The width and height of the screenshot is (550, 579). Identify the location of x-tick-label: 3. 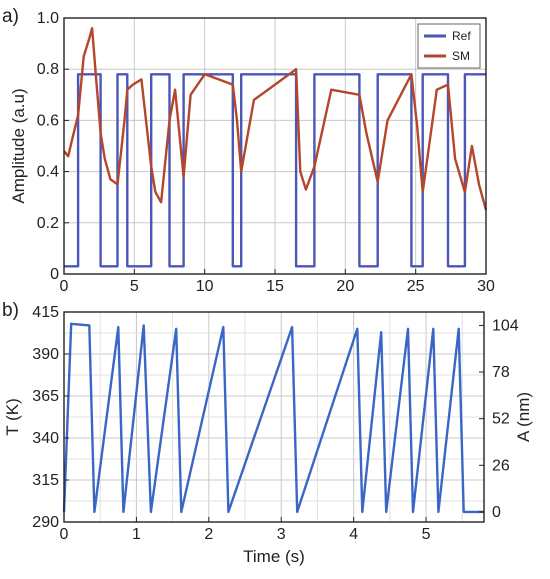
(281, 534).